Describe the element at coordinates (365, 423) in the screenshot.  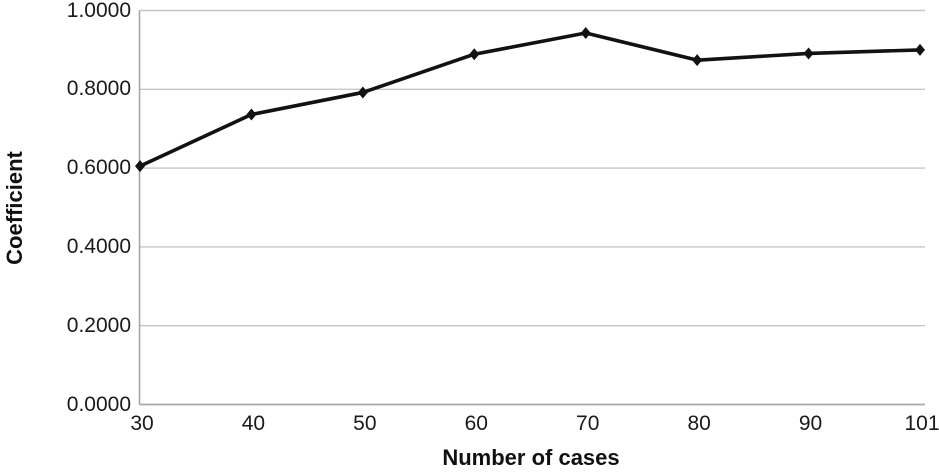
I see `x-tick-label: 50` at that location.